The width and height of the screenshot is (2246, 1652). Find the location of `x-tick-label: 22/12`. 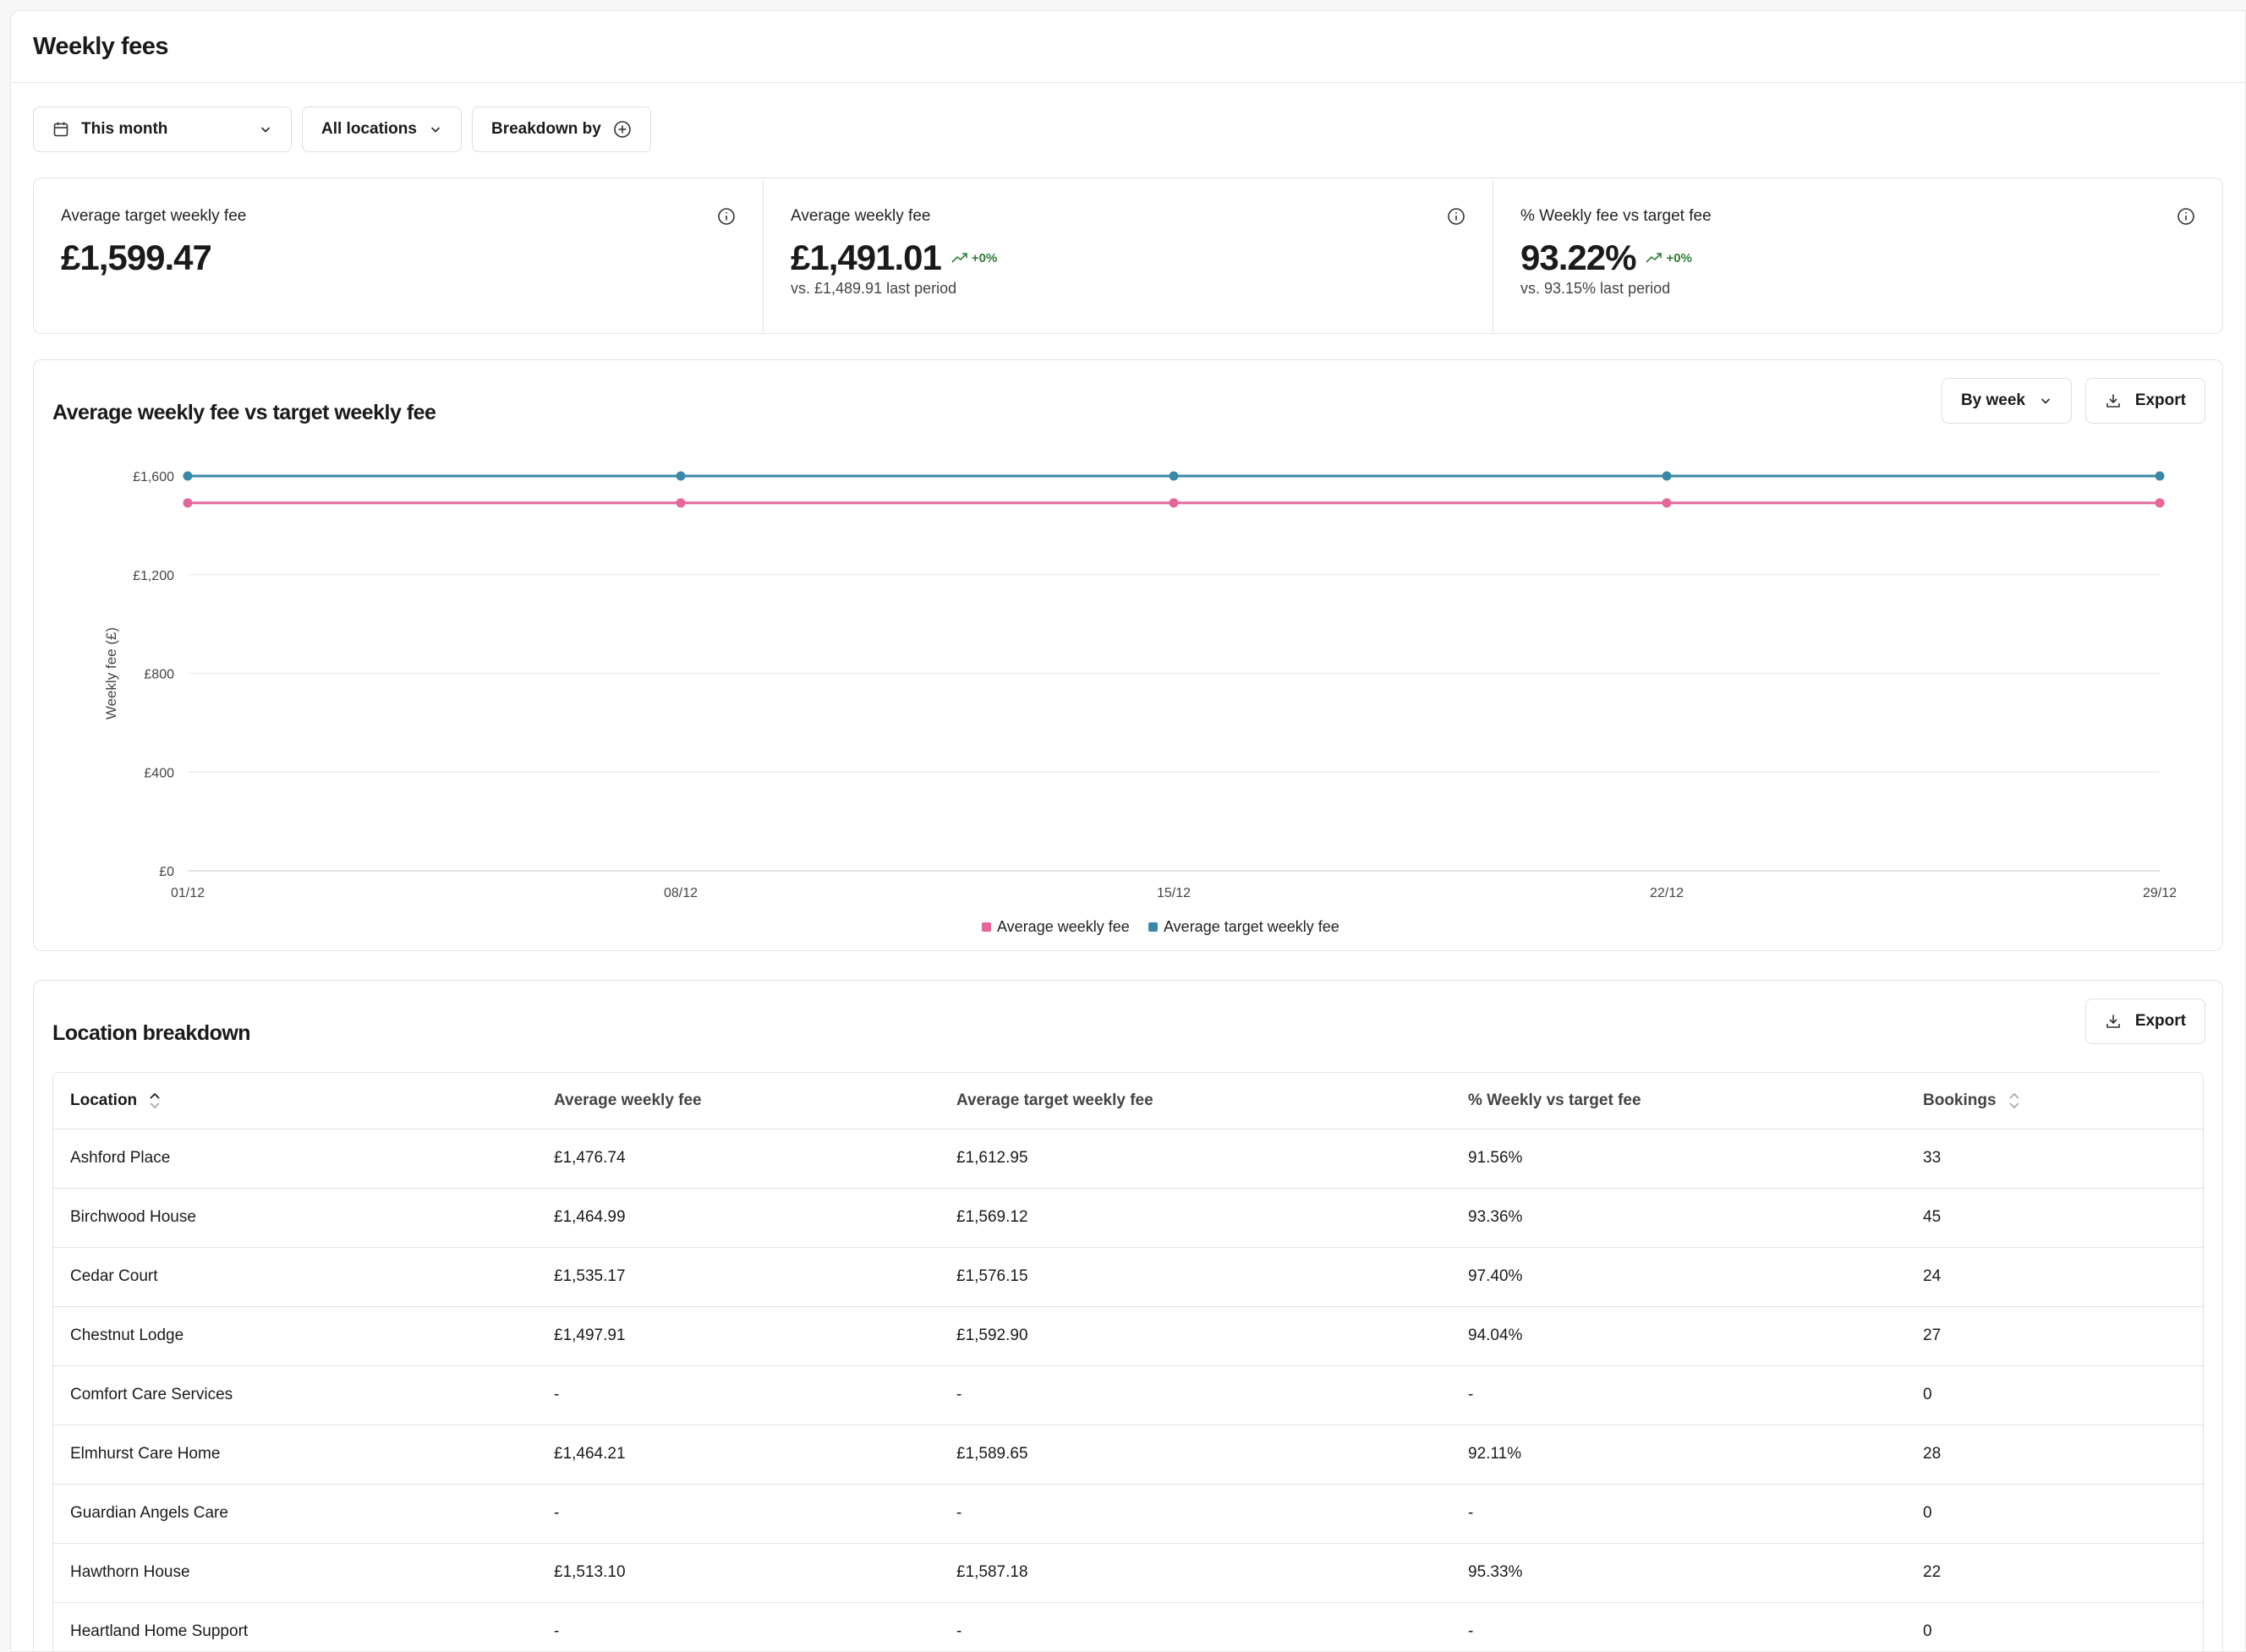

x-tick-label: 22/12 is located at coordinates (1667, 893).